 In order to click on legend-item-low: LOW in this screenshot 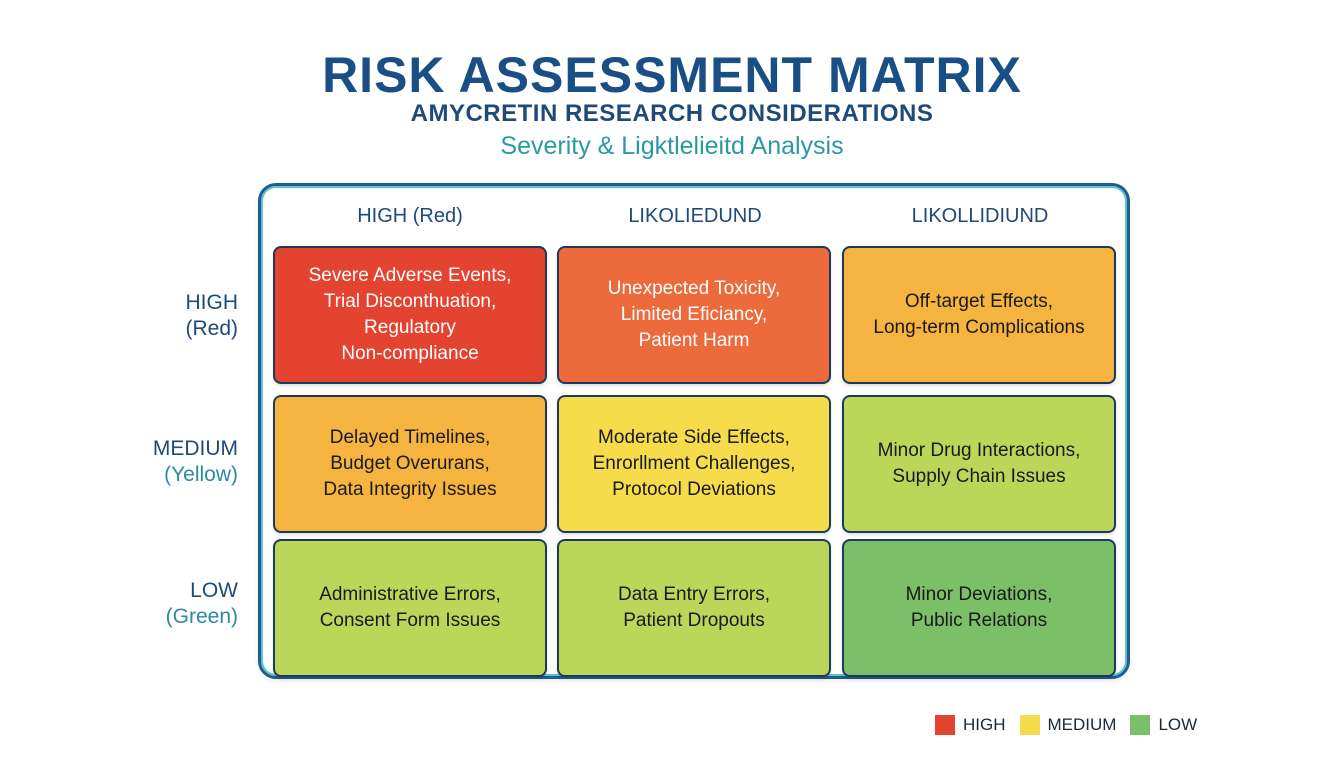, I will do `click(1163, 725)`.